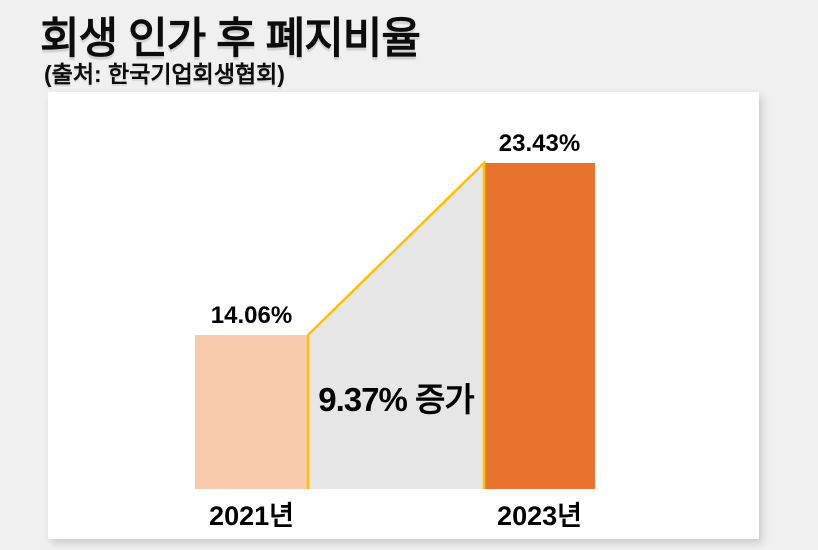 The image size is (818, 550). Describe the element at coordinates (396, 399) in the screenshot. I see `increase-annotation: 9.37% 증가` at that location.